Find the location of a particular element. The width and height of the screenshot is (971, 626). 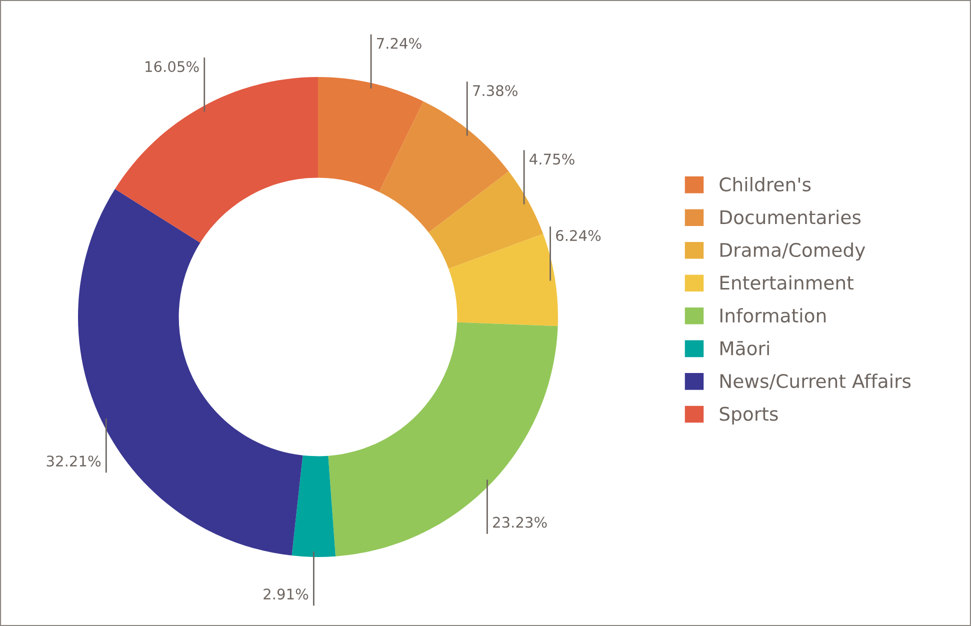

legend-label: Drama/Comedy is located at coordinates (793, 251).